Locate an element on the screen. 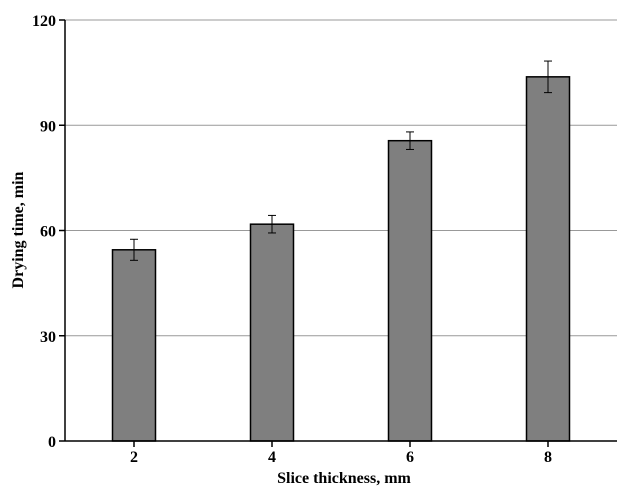 This screenshot has height=495, width=618. y-tick-label: 60 is located at coordinates (48, 232).